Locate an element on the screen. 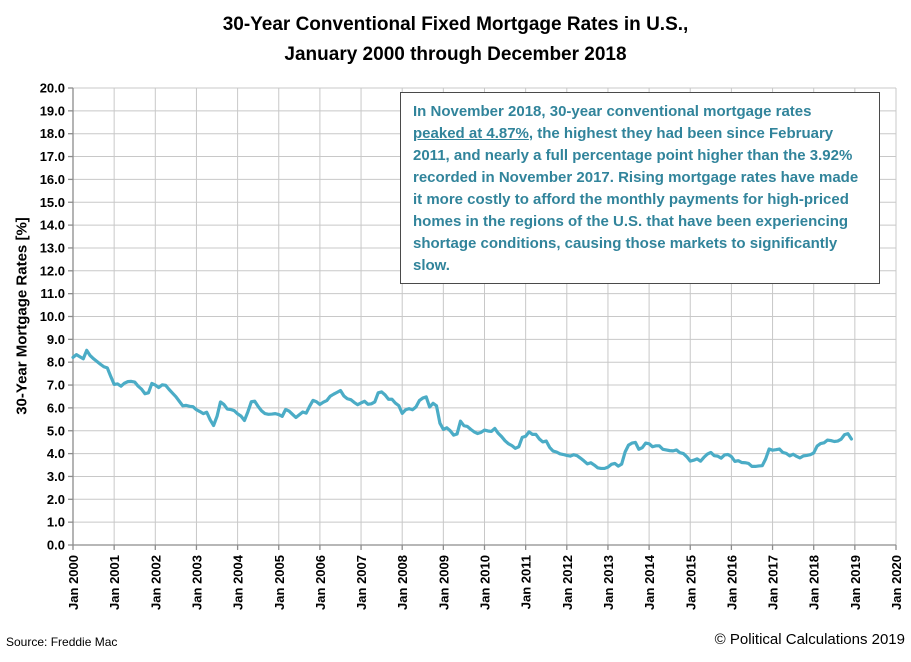 The width and height of the screenshot is (911, 662). y-tick-label: 14.0 is located at coordinates (52, 225).